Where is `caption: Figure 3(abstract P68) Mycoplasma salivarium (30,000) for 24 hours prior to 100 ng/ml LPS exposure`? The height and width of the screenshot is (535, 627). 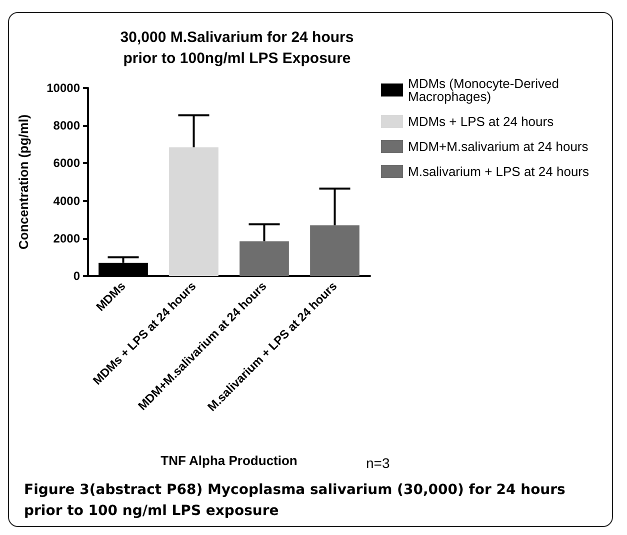 caption: Figure 3(abstract P68) Mycoplasma salivarium (30,000) for 24 hours prior to 100 ng/ml LPS exposure is located at coordinates (295, 501).